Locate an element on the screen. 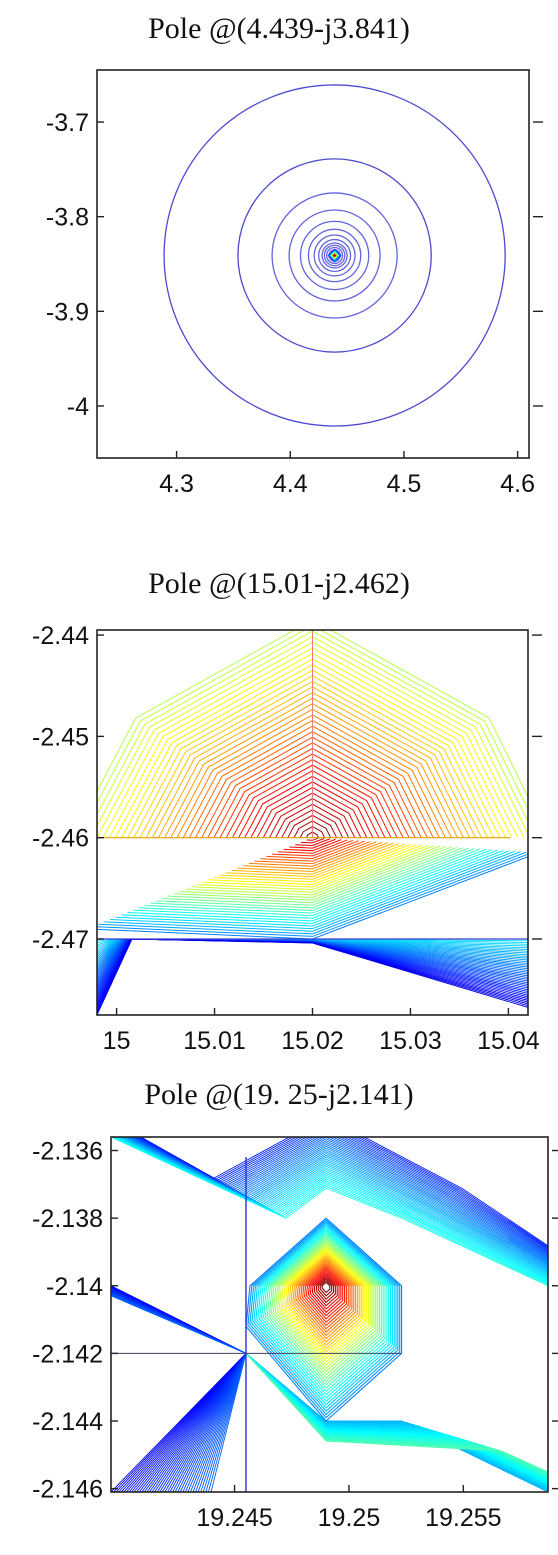  chart-title-2: Pole @(15.01-j2.462) is located at coordinates (279, 583).